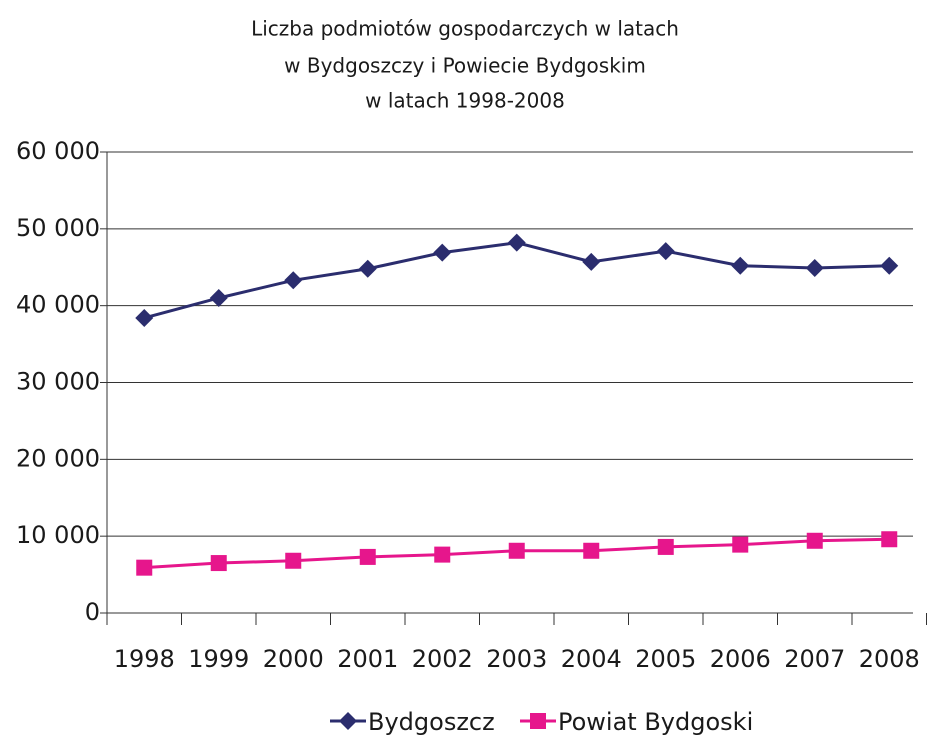  What do you see at coordinates (58, 382) in the screenshot?
I see `y-tick-label: 30 000` at bounding box center [58, 382].